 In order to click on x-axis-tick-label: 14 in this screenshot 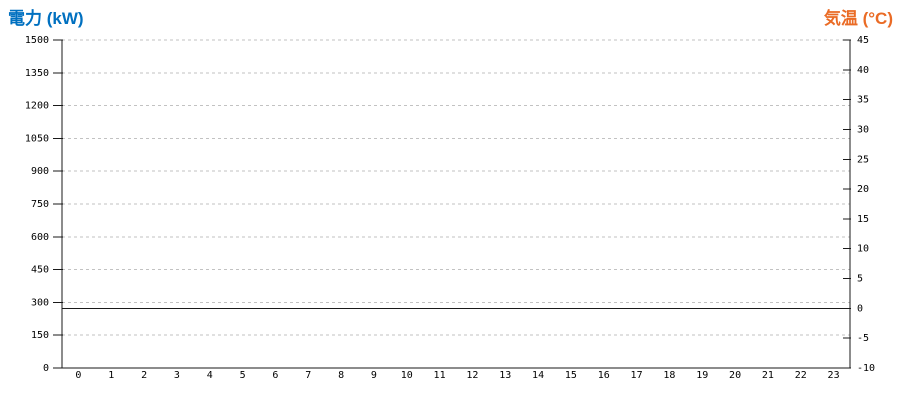, I will do `click(538, 375)`.